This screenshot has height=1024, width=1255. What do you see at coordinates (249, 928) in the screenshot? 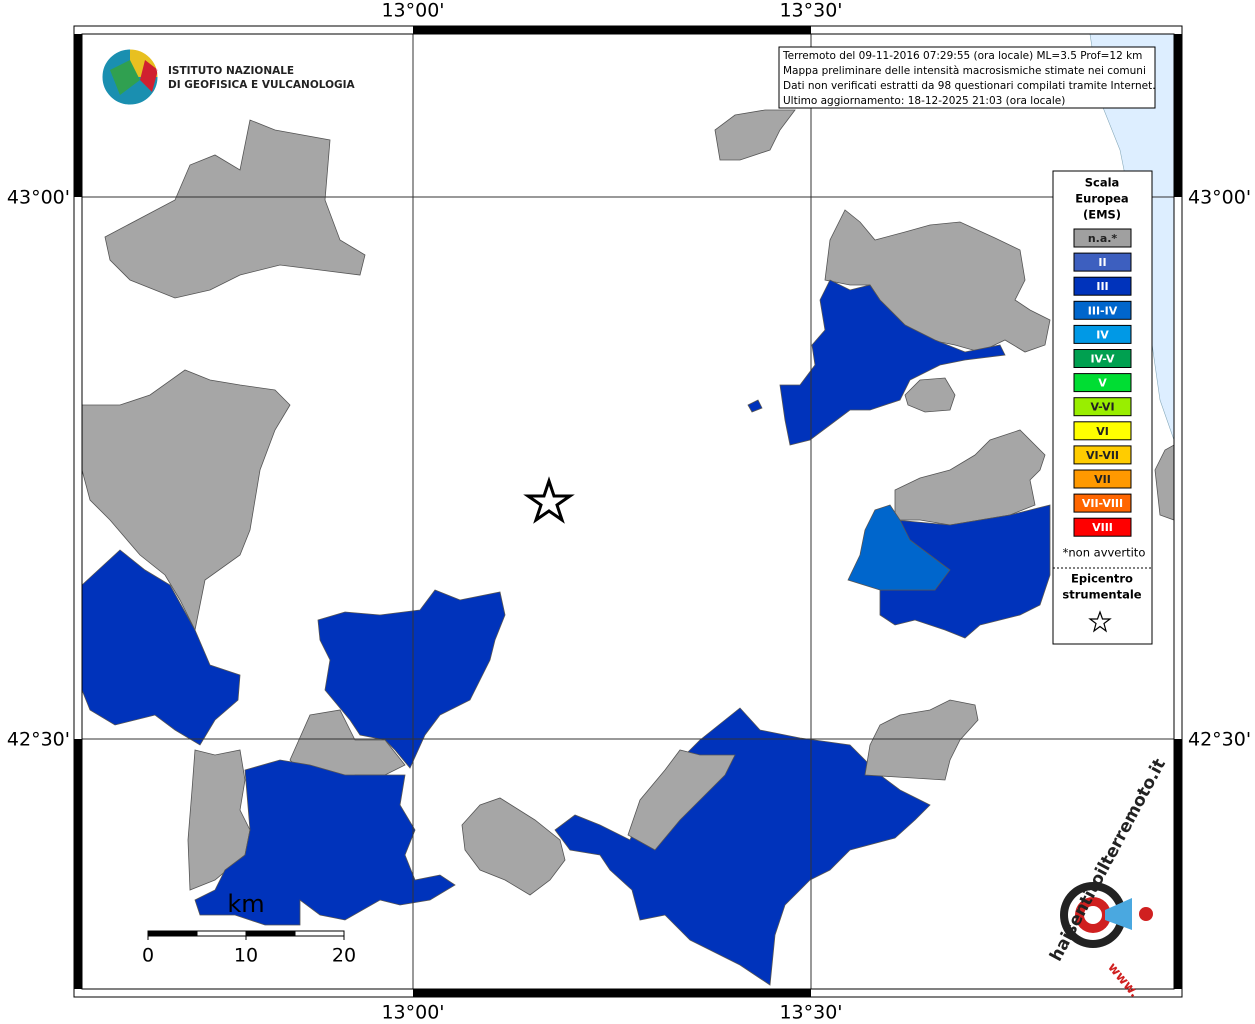
I see `scale-bar: 0 10 20 km` at bounding box center [249, 928].